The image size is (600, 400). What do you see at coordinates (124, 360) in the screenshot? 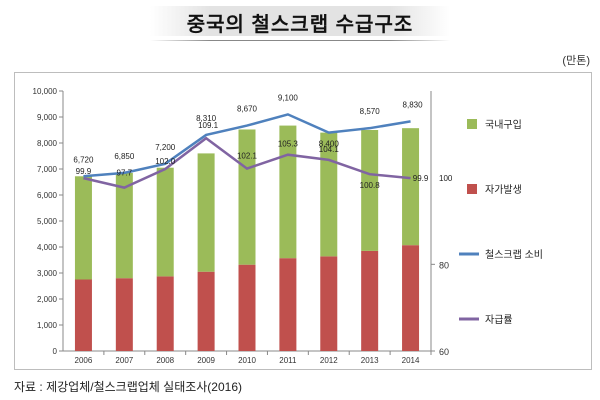
I see `x-tick-label: 2007` at bounding box center [124, 360].